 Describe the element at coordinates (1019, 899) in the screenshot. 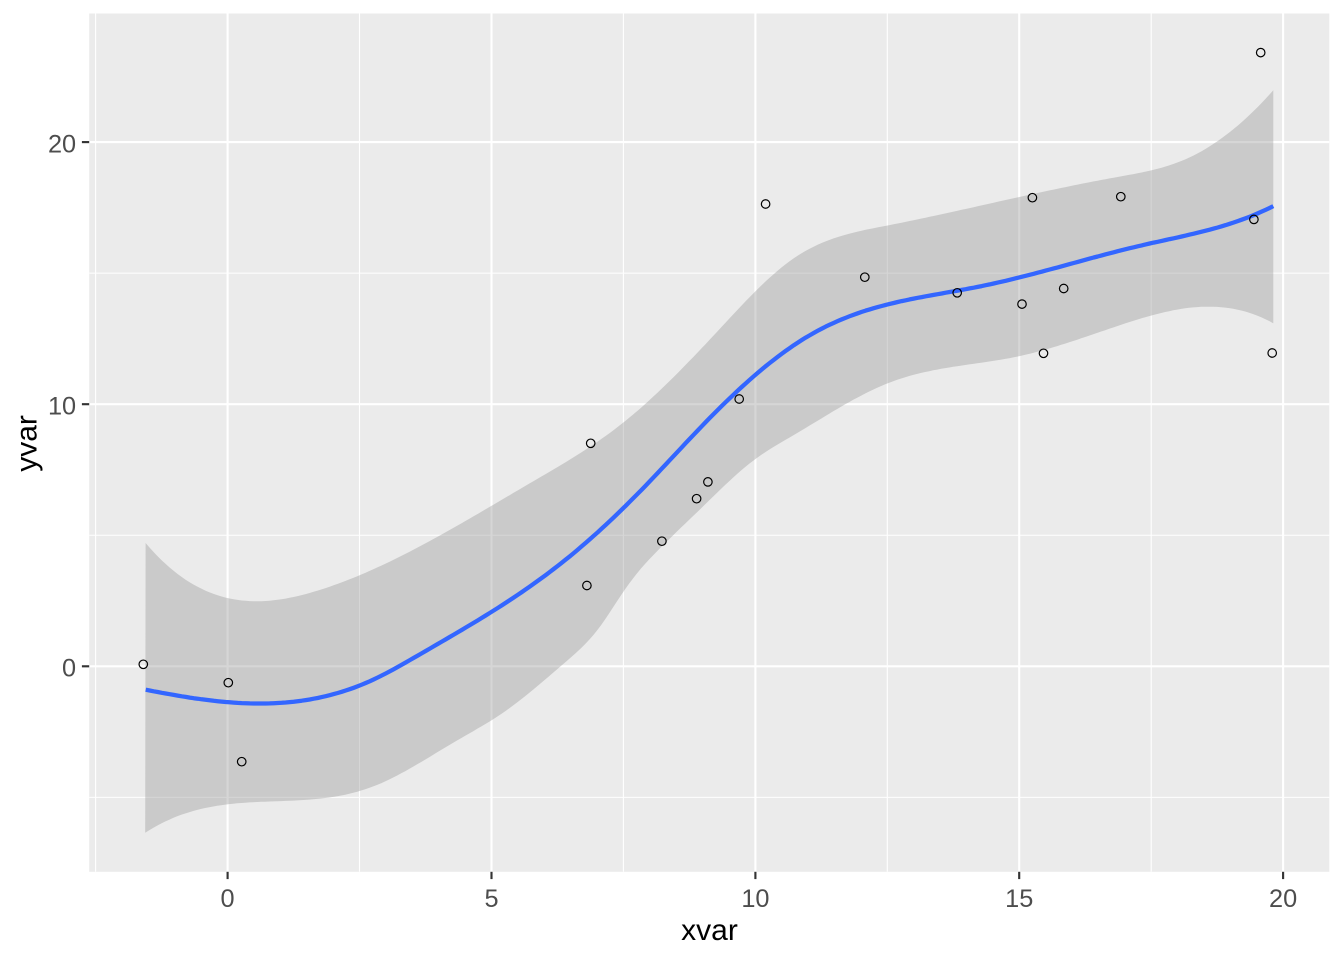

I see `svg-text: 15` at that location.